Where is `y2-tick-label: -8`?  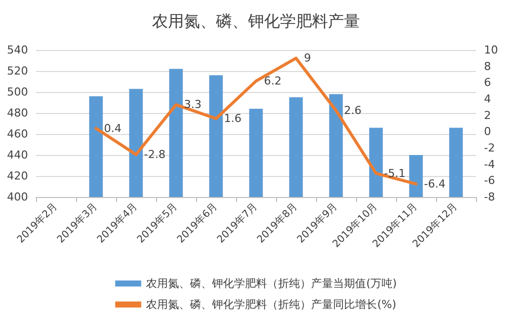 y2-tick-label: -8 is located at coordinates (489, 197).